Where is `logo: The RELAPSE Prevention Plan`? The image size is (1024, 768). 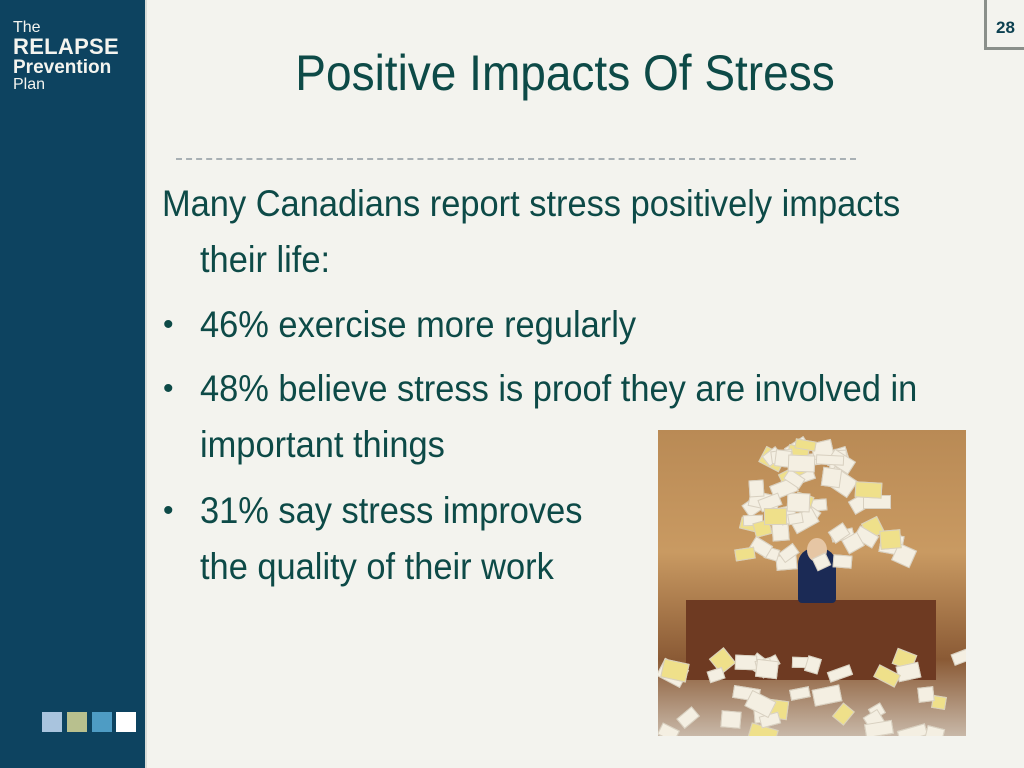
logo: The RELAPSE Prevention Plan is located at coordinates (66, 56).